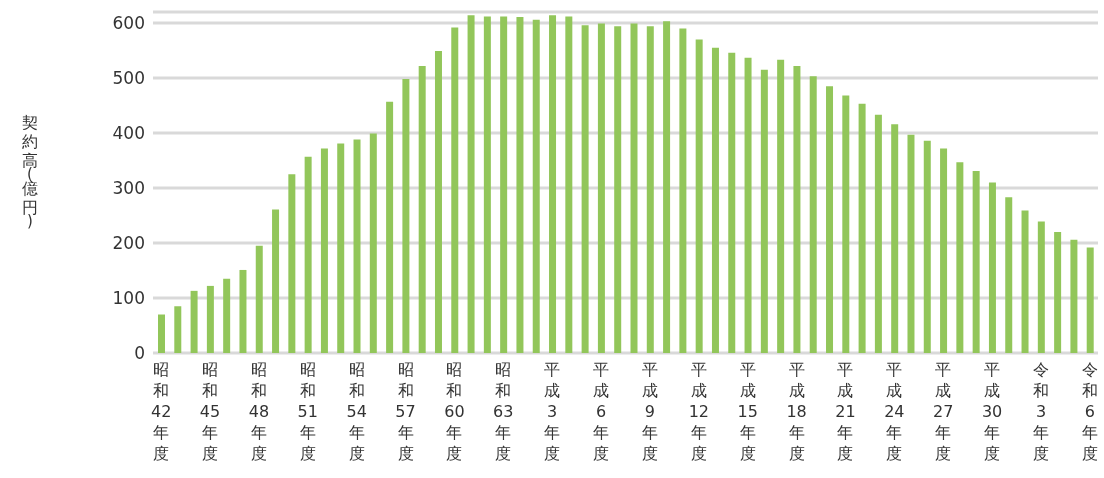 This screenshot has width=1104, height=478. Describe the element at coordinates (128, 298) in the screenshot. I see `y-tick-label: 100` at that location.